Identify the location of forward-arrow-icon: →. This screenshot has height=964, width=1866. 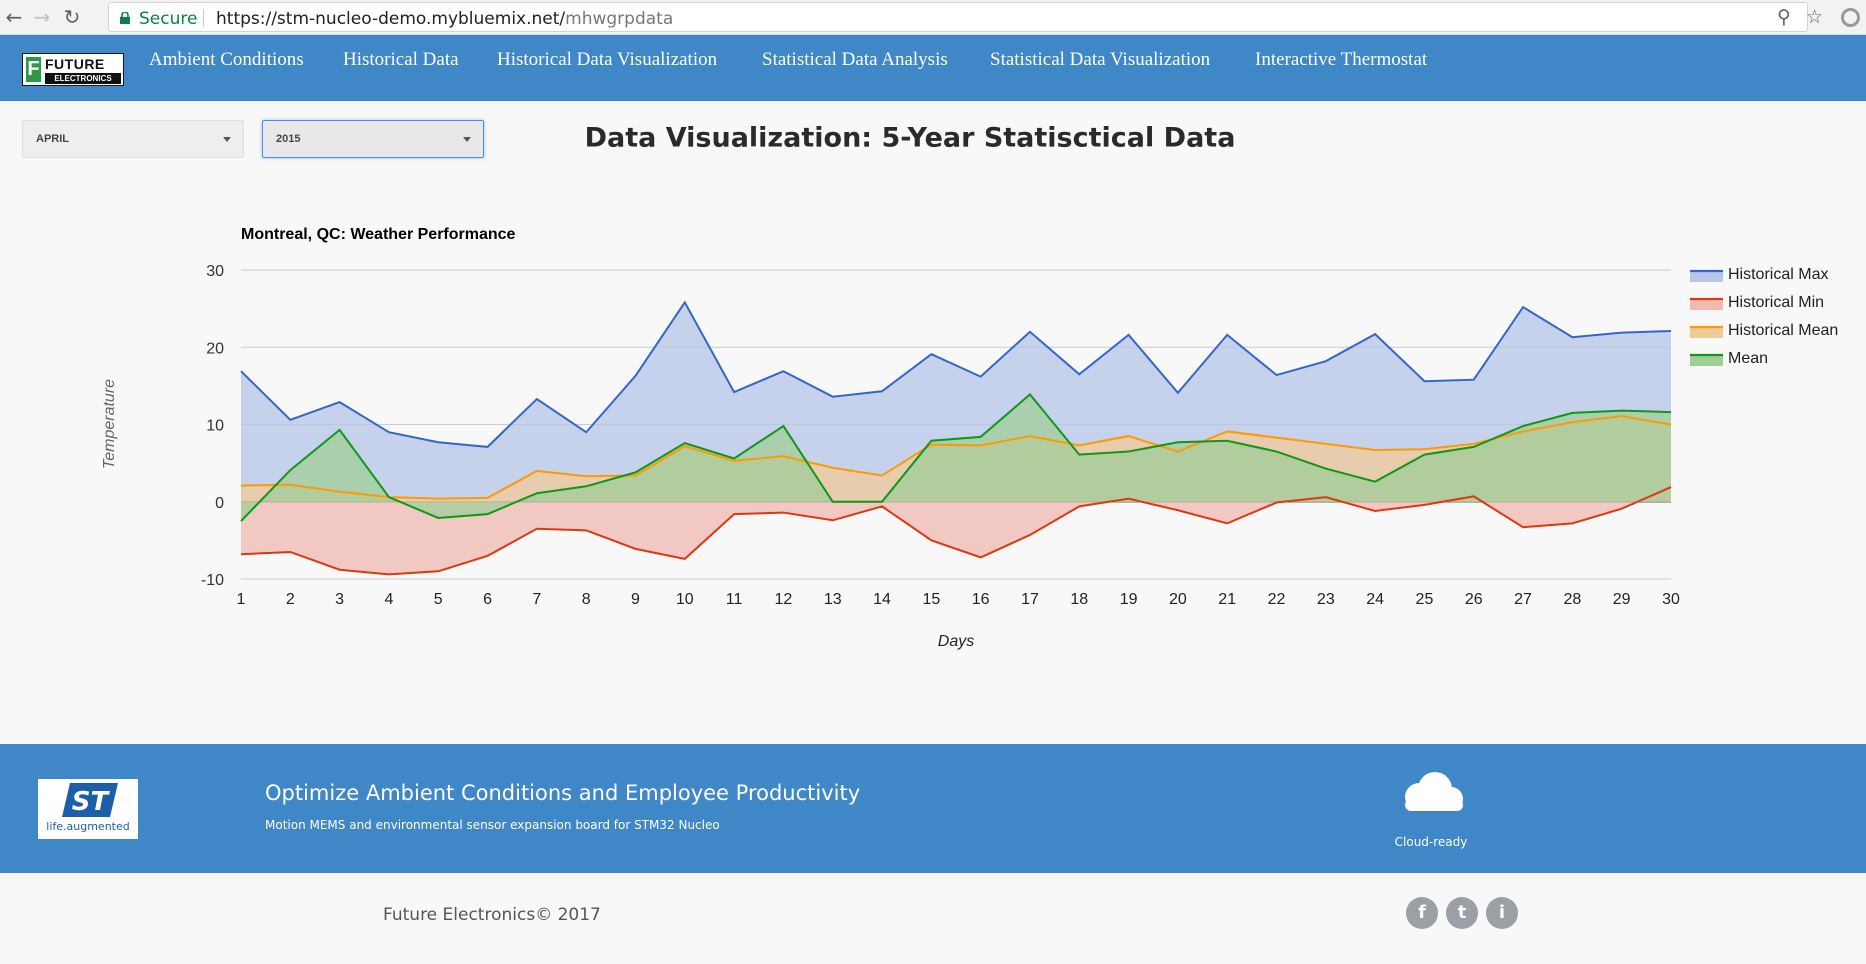
(42, 17).